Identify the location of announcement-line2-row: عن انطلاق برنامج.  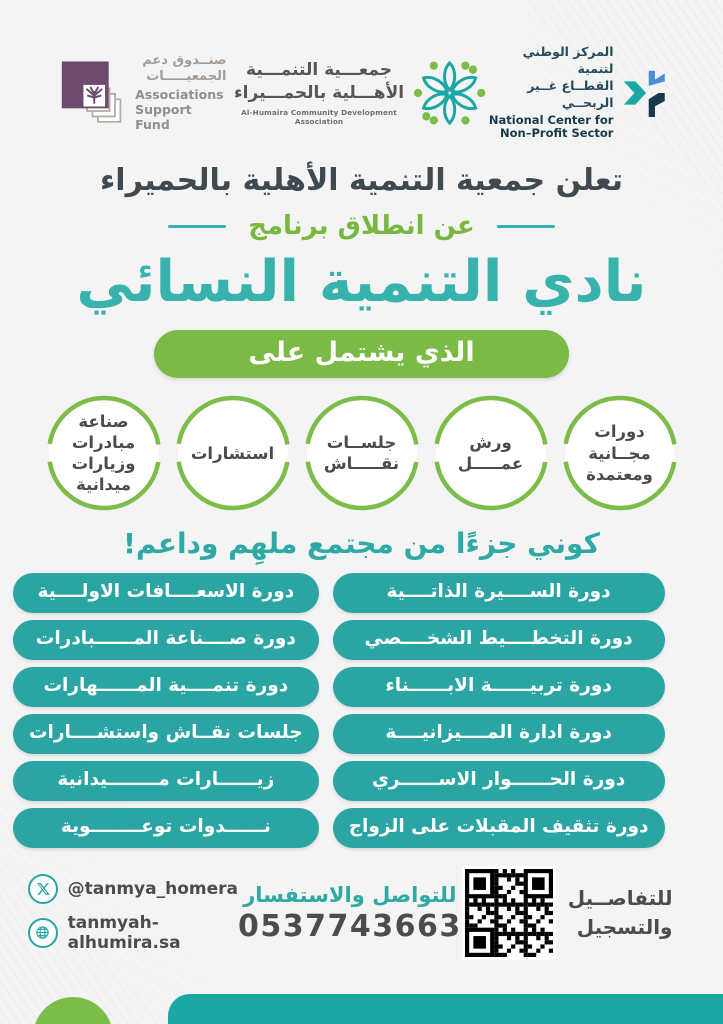
(361, 226).